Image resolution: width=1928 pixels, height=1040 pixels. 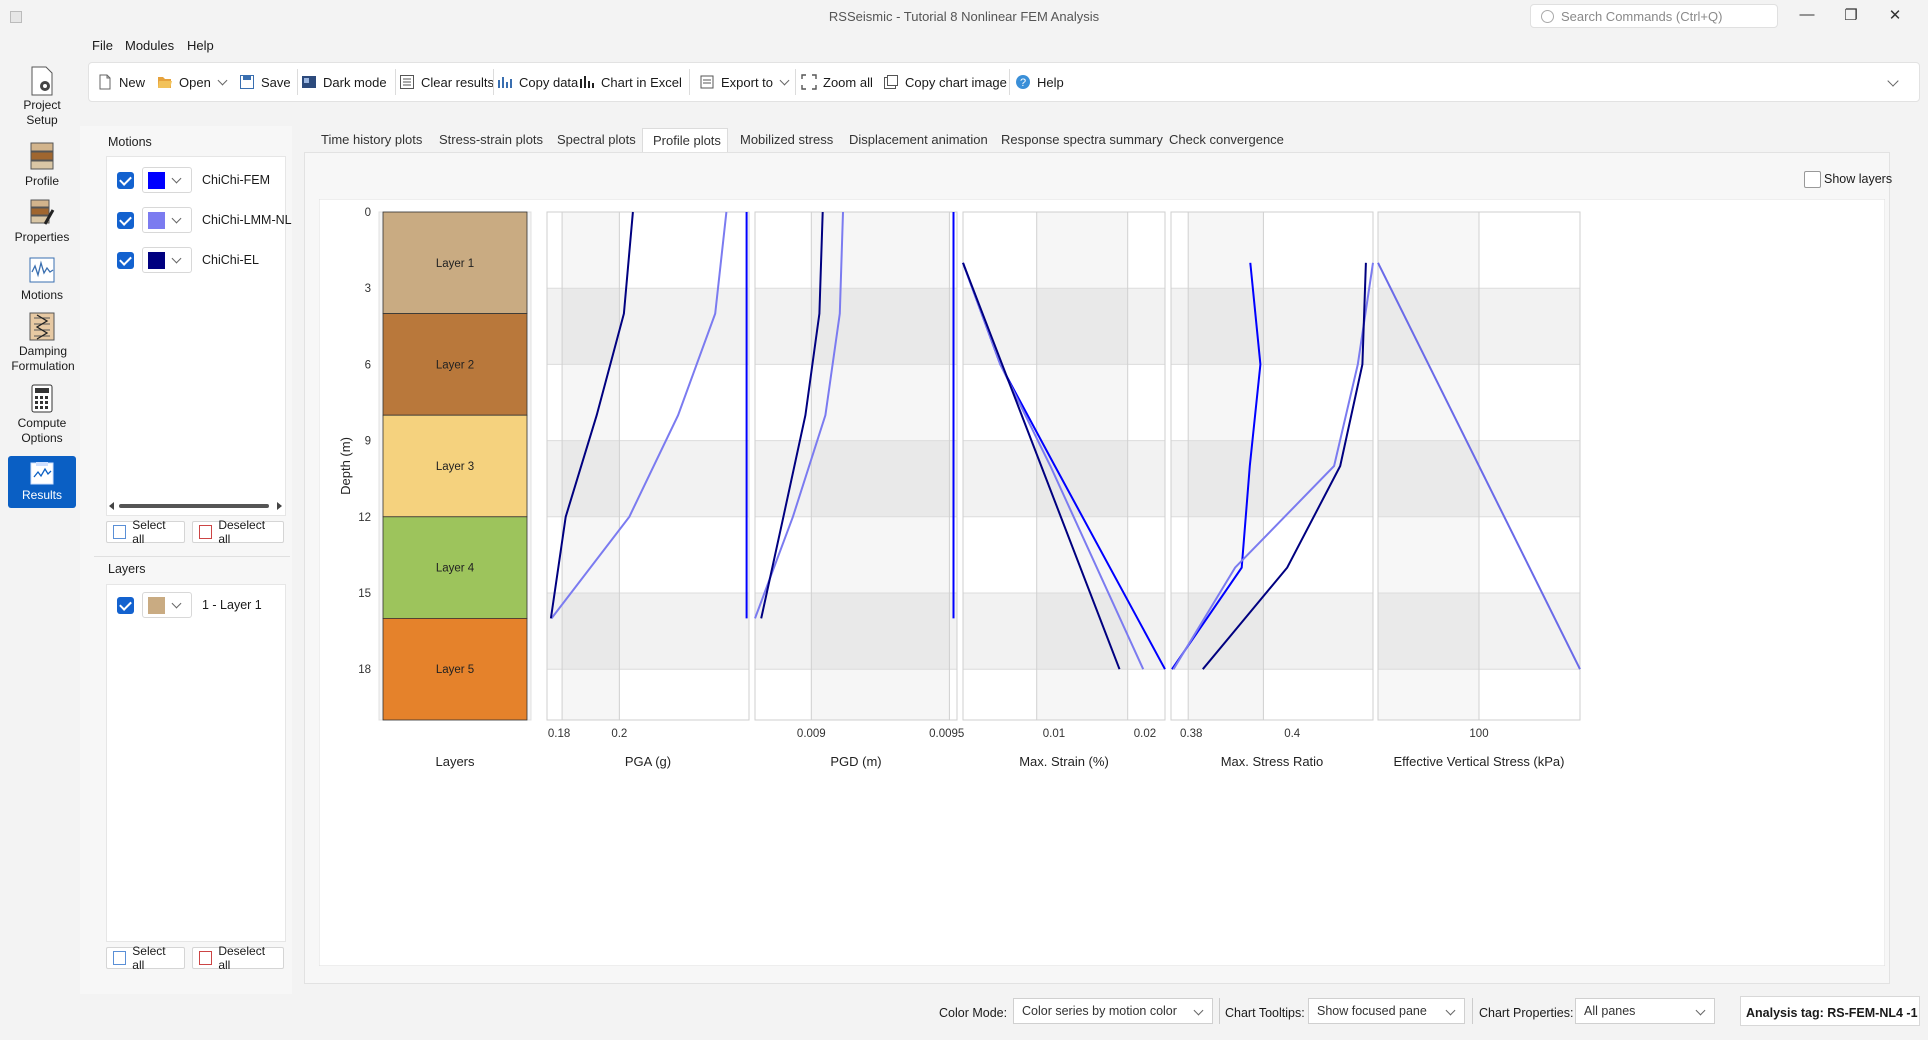 I want to click on chart-in-excel-button: Chart in Excel, so click(x=630, y=82).